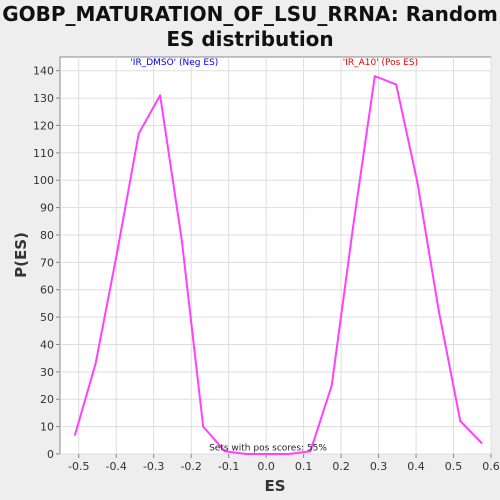 Image resolution: width=500 pixels, height=500 pixels. I want to click on annotation-label: Sets with pos scores: 55%, so click(268, 449).